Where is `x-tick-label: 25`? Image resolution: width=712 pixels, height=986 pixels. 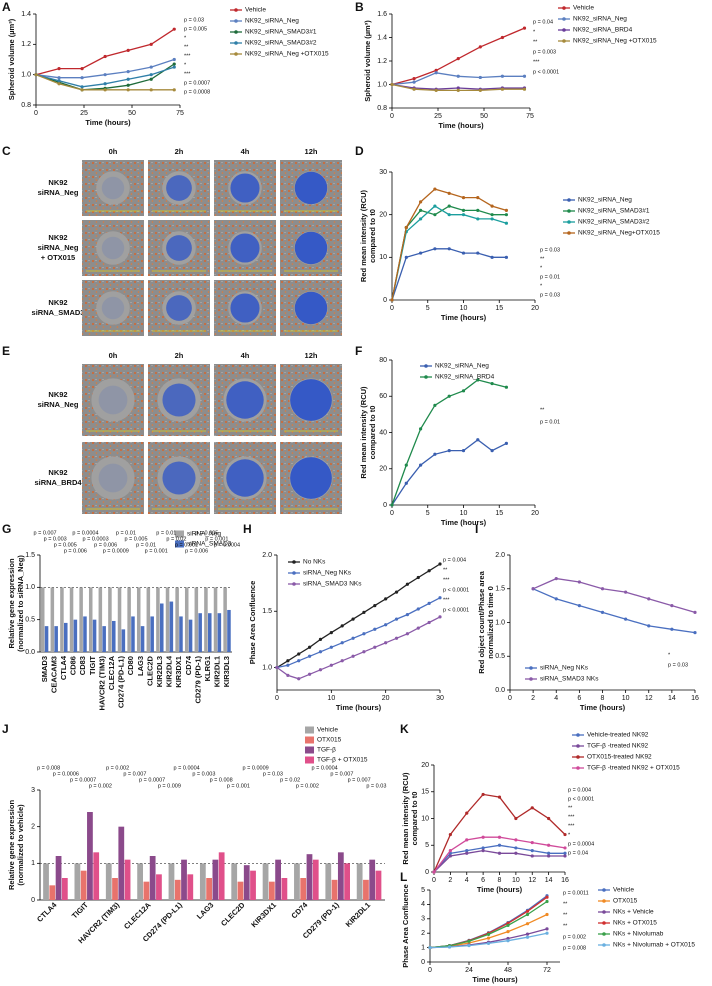 x-tick-label: 25 is located at coordinates (84, 113).